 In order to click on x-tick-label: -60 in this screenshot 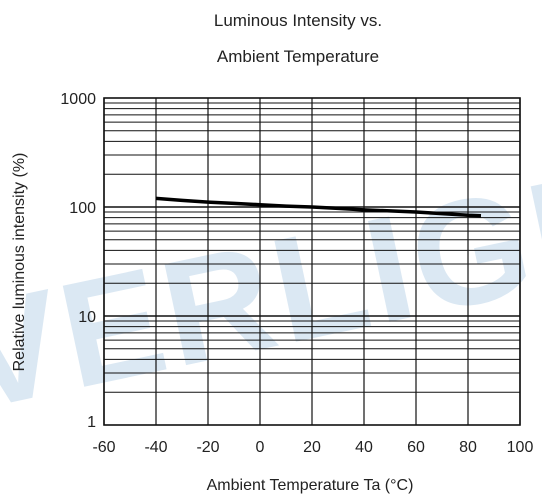, I will do `click(103, 447)`.